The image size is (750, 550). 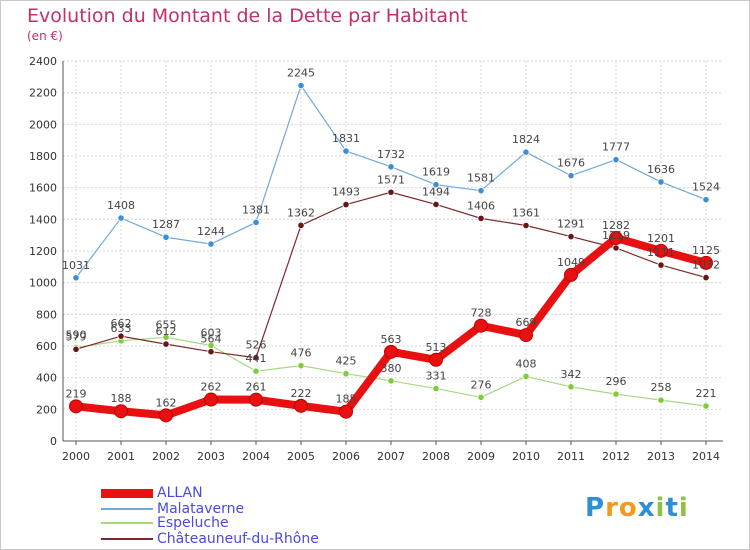 I want to click on legend-item-malataverne: Malataverne, so click(x=172, y=509).